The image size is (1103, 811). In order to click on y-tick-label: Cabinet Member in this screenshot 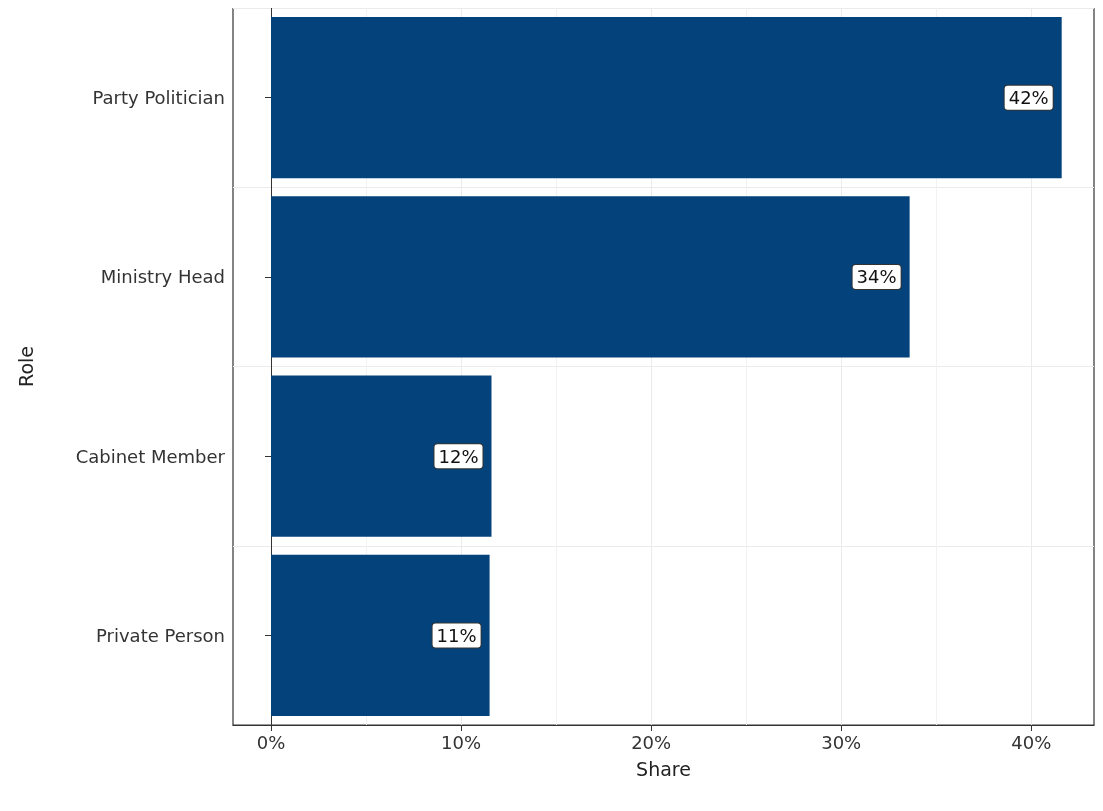, I will do `click(150, 456)`.